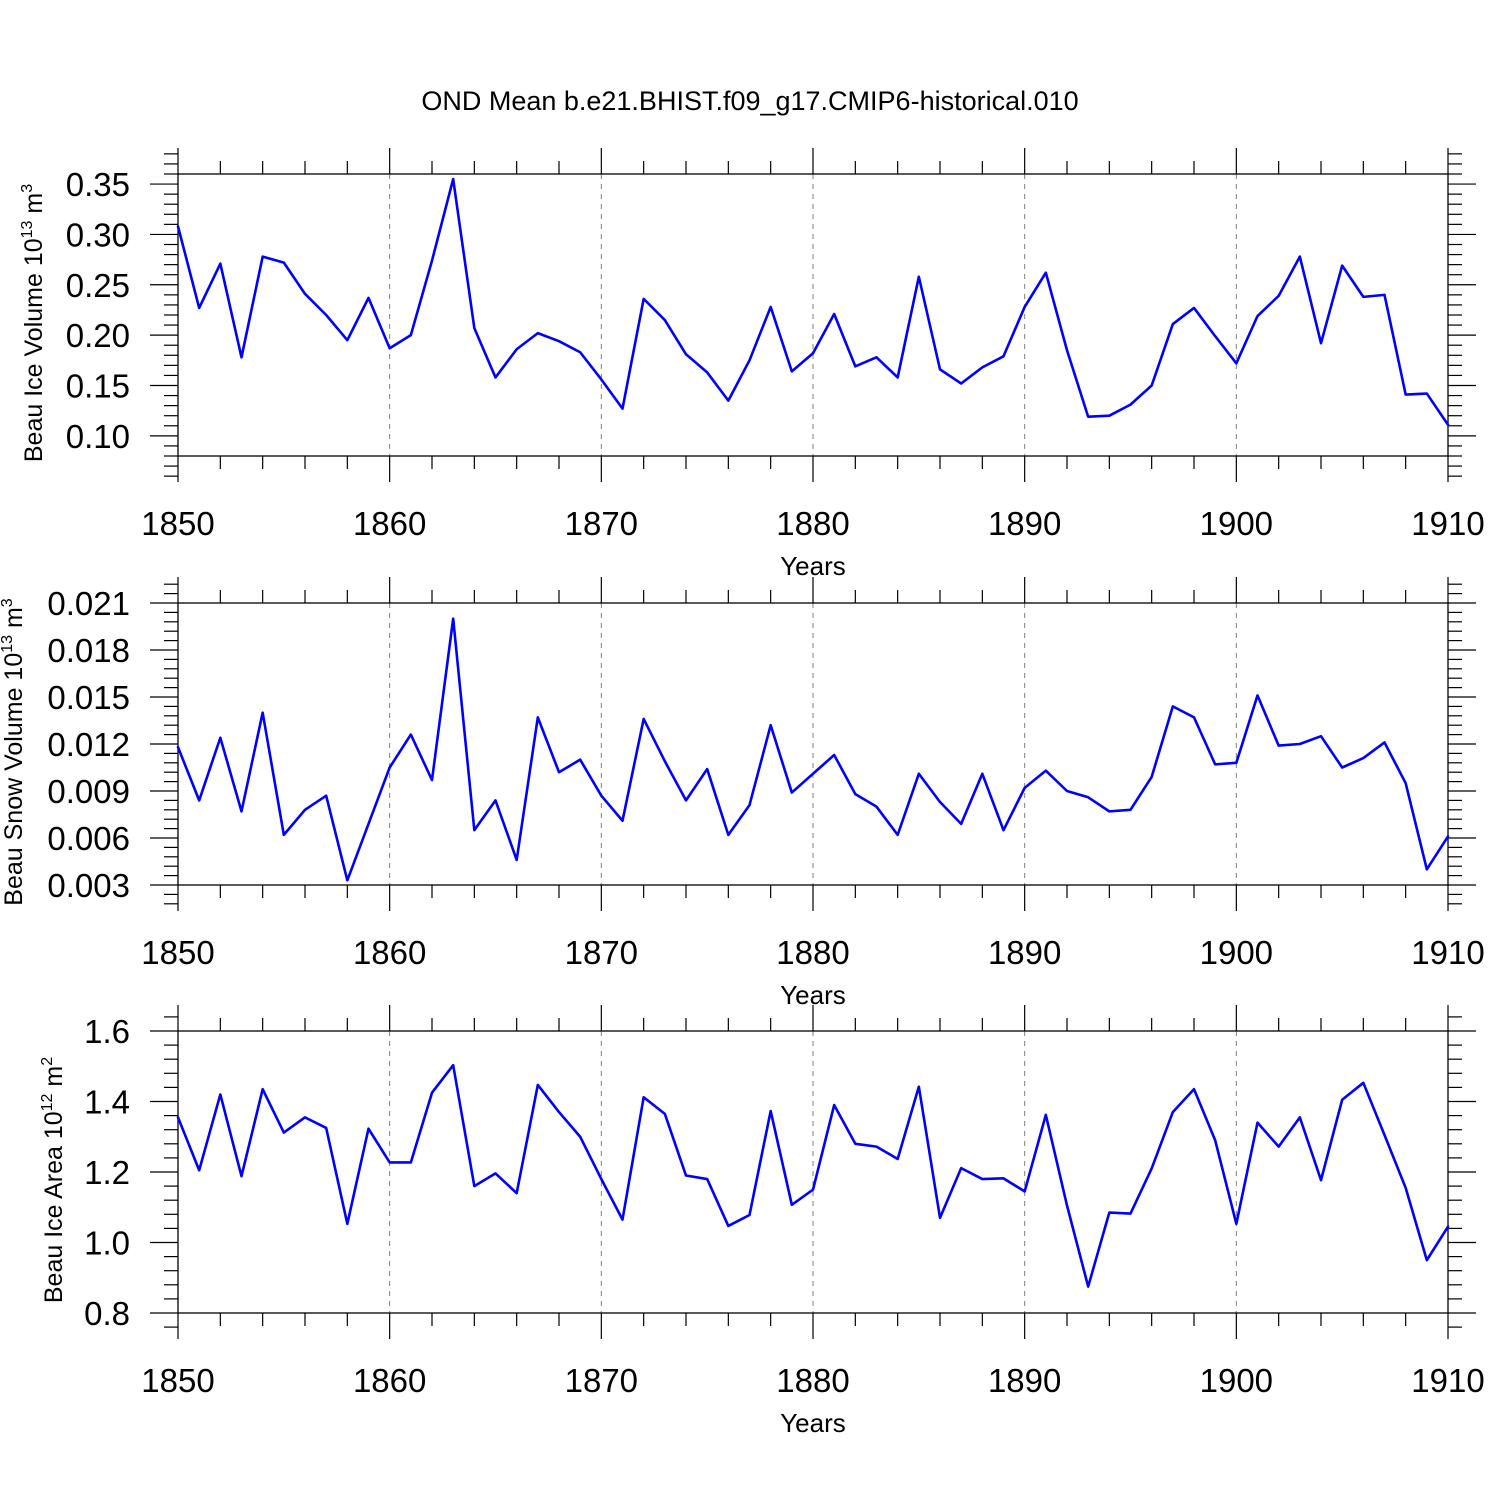  Describe the element at coordinates (98, 285) in the screenshot. I see `y-tick-label: 0.25` at that location.